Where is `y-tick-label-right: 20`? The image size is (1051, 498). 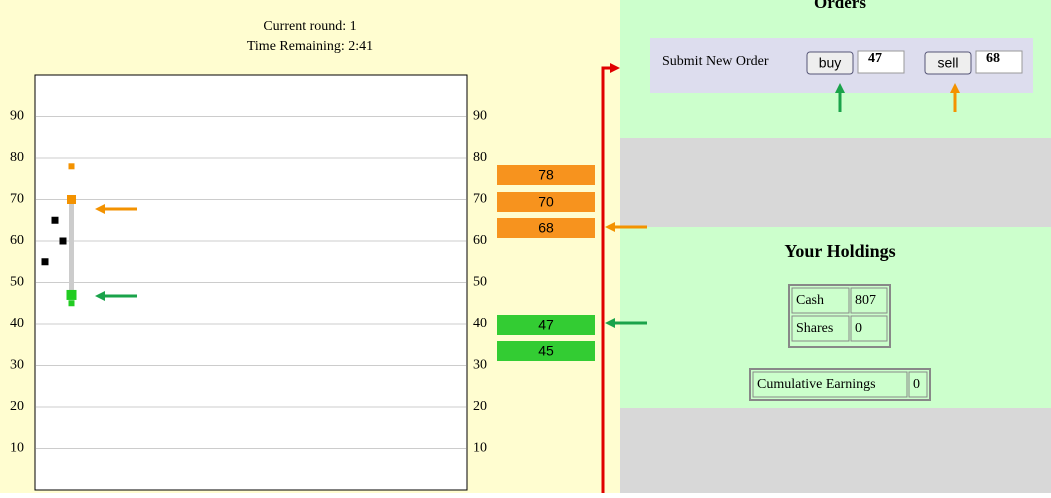 y-tick-label-right: 20 is located at coordinates (480, 406).